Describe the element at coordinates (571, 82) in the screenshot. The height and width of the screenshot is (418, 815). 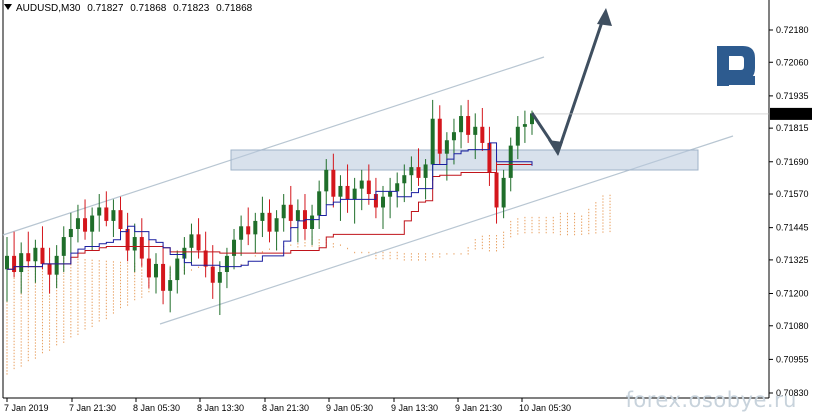
I see `forecast-arrows` at that location.